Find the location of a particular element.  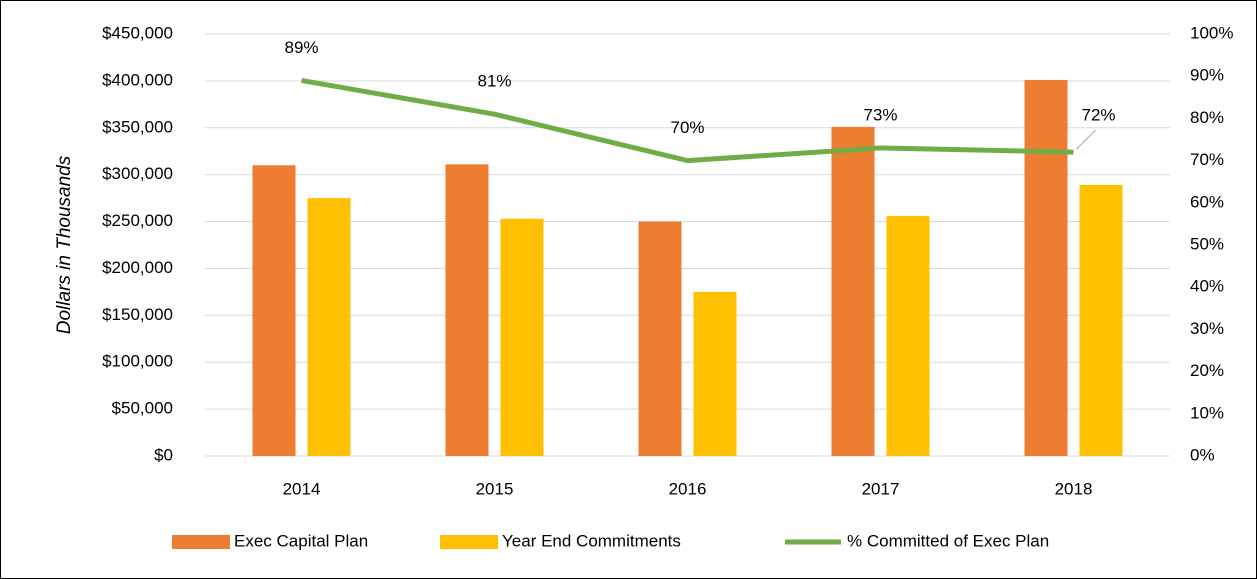

y2-tick-label: 50% is located at coordinates (1207, 243).